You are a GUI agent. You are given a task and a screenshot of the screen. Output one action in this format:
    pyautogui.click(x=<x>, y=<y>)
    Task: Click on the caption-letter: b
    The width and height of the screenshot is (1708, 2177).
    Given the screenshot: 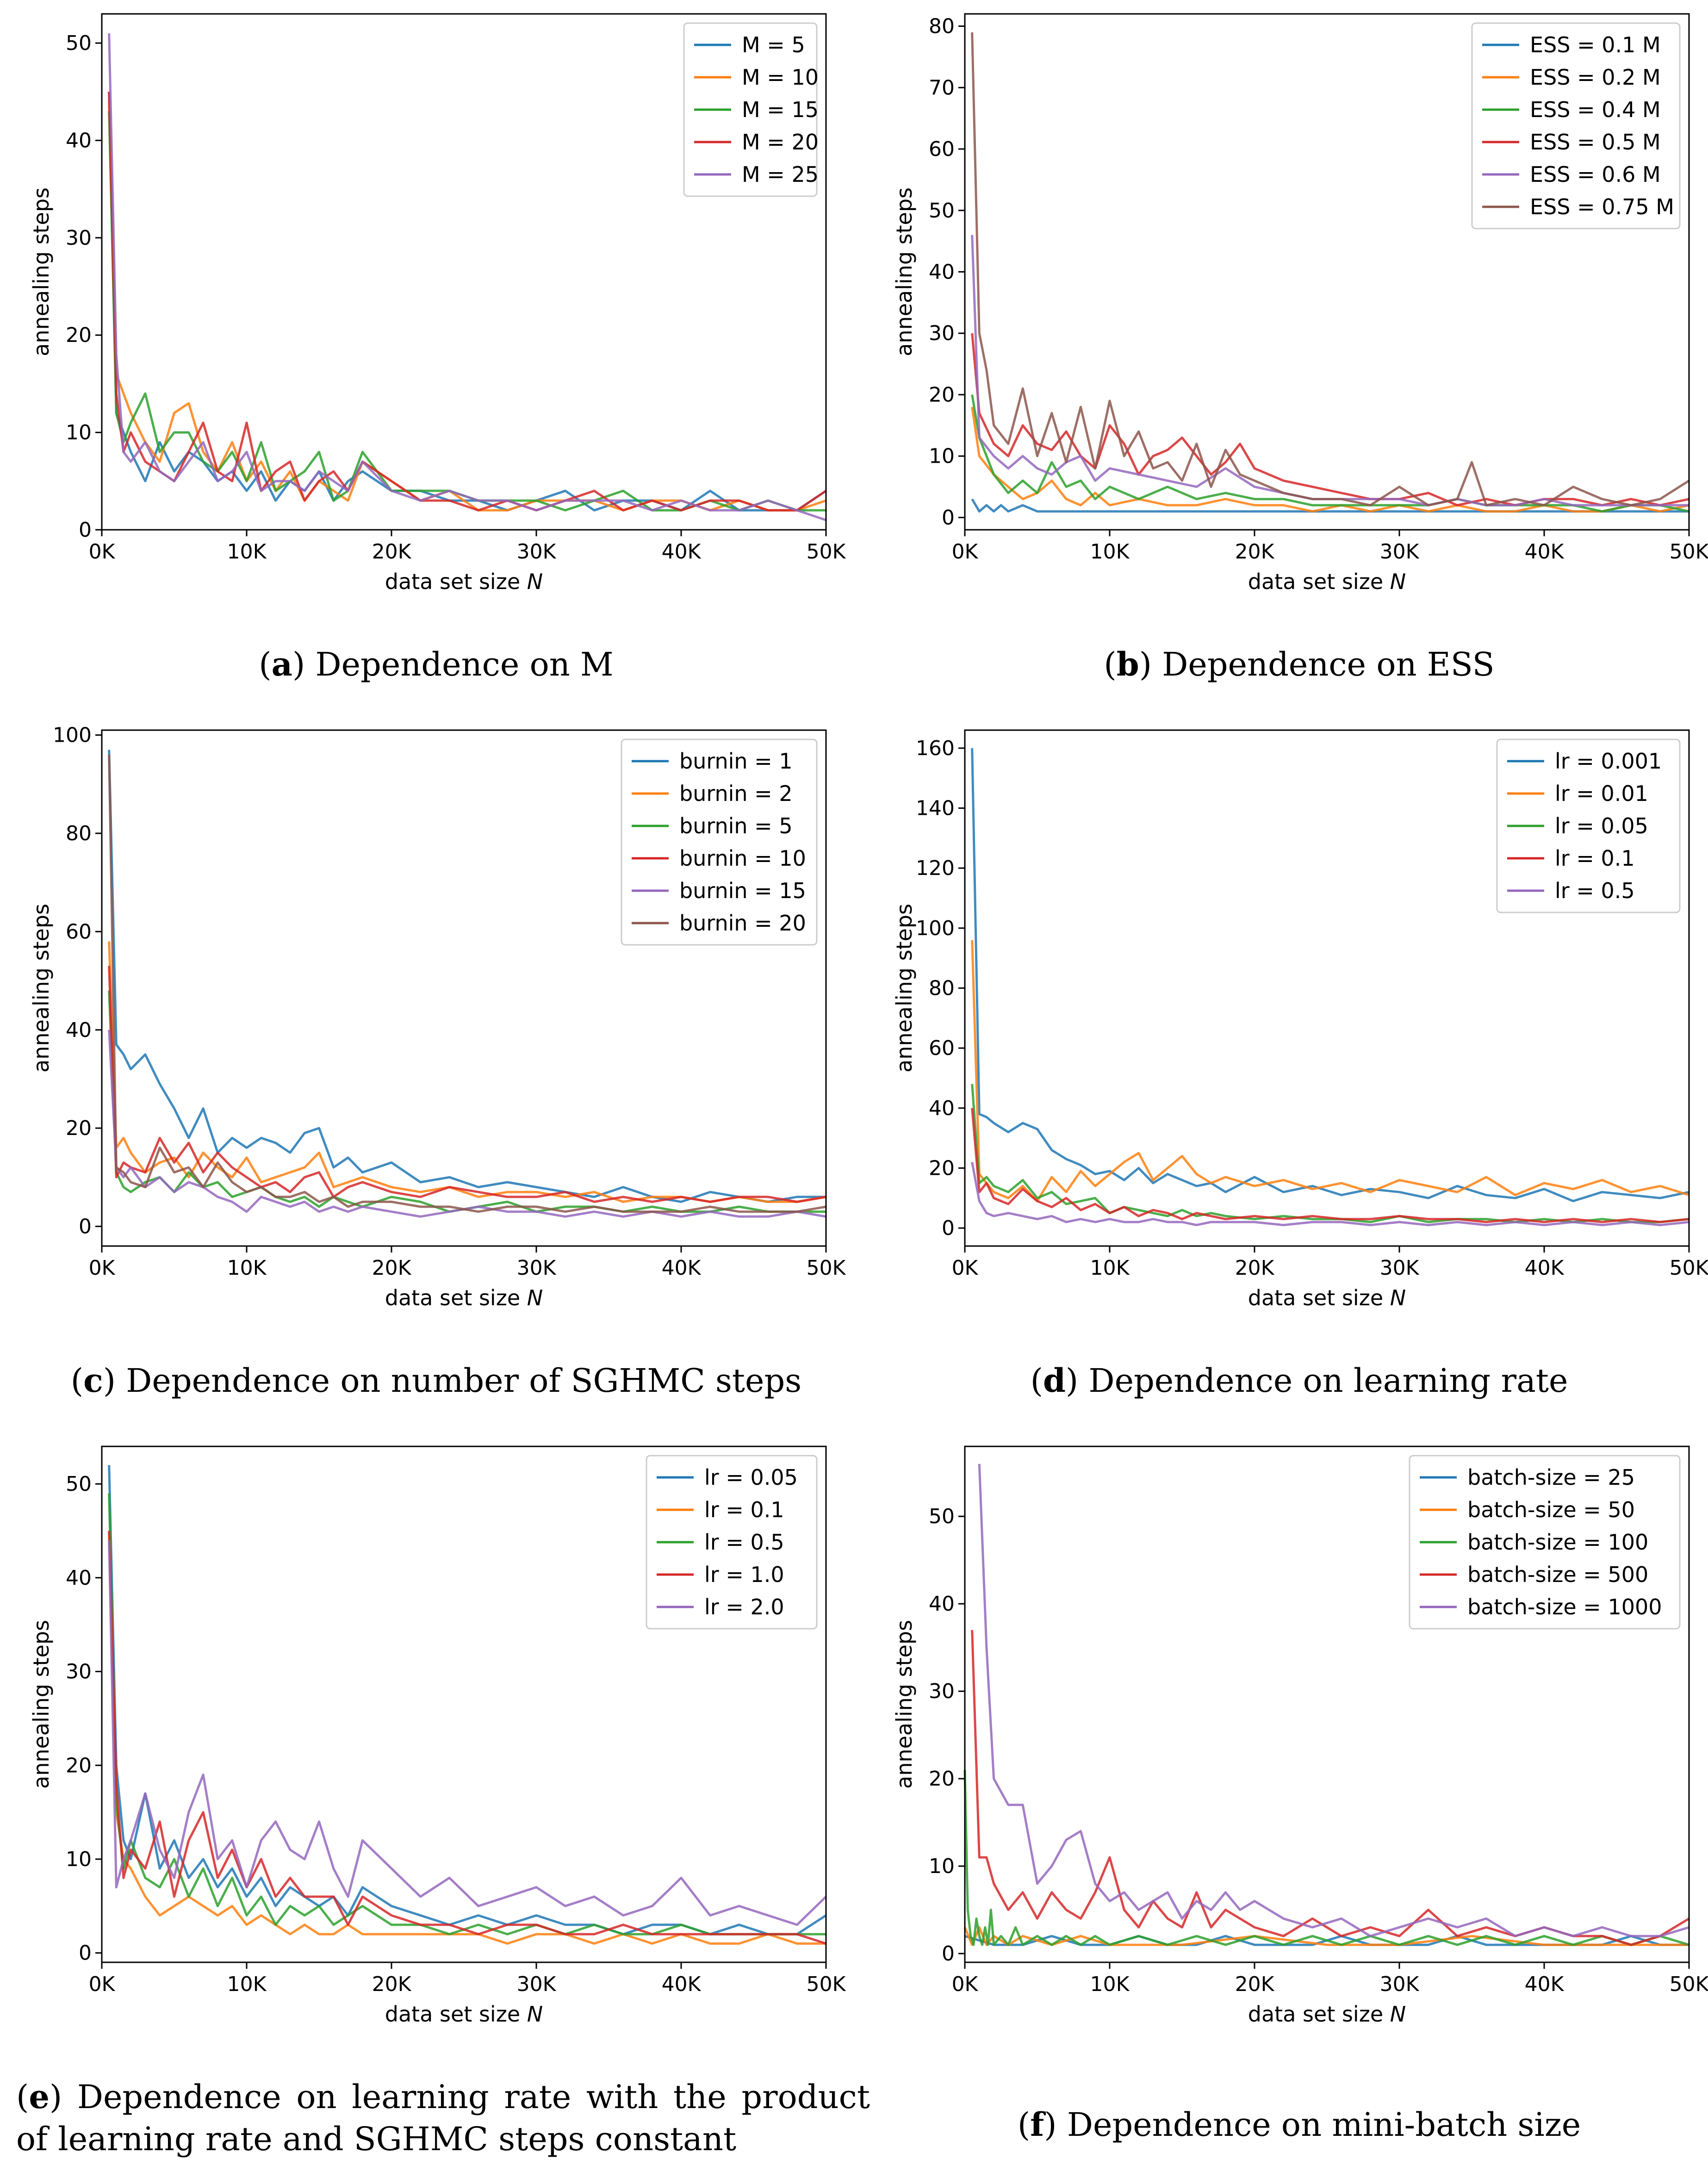 What is the action you would take?
    pyautogui.click(x=1127, y=664)
    